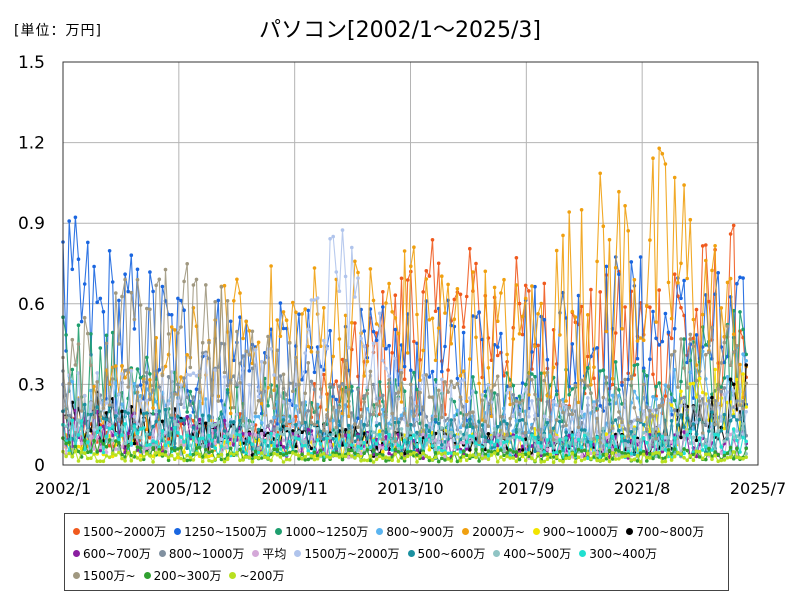 The height and width of the screenshot is (600, 800). I want to click on y-tick-label: 0.6, so click(31, 305).